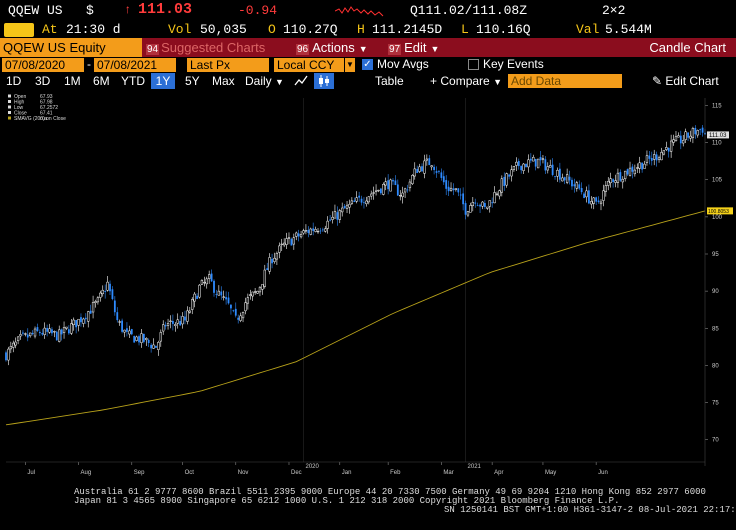  What do you see at coordinates (312, 467) in the screenshot?
I see `year-label: 2020` at bounding box center [312, 467].